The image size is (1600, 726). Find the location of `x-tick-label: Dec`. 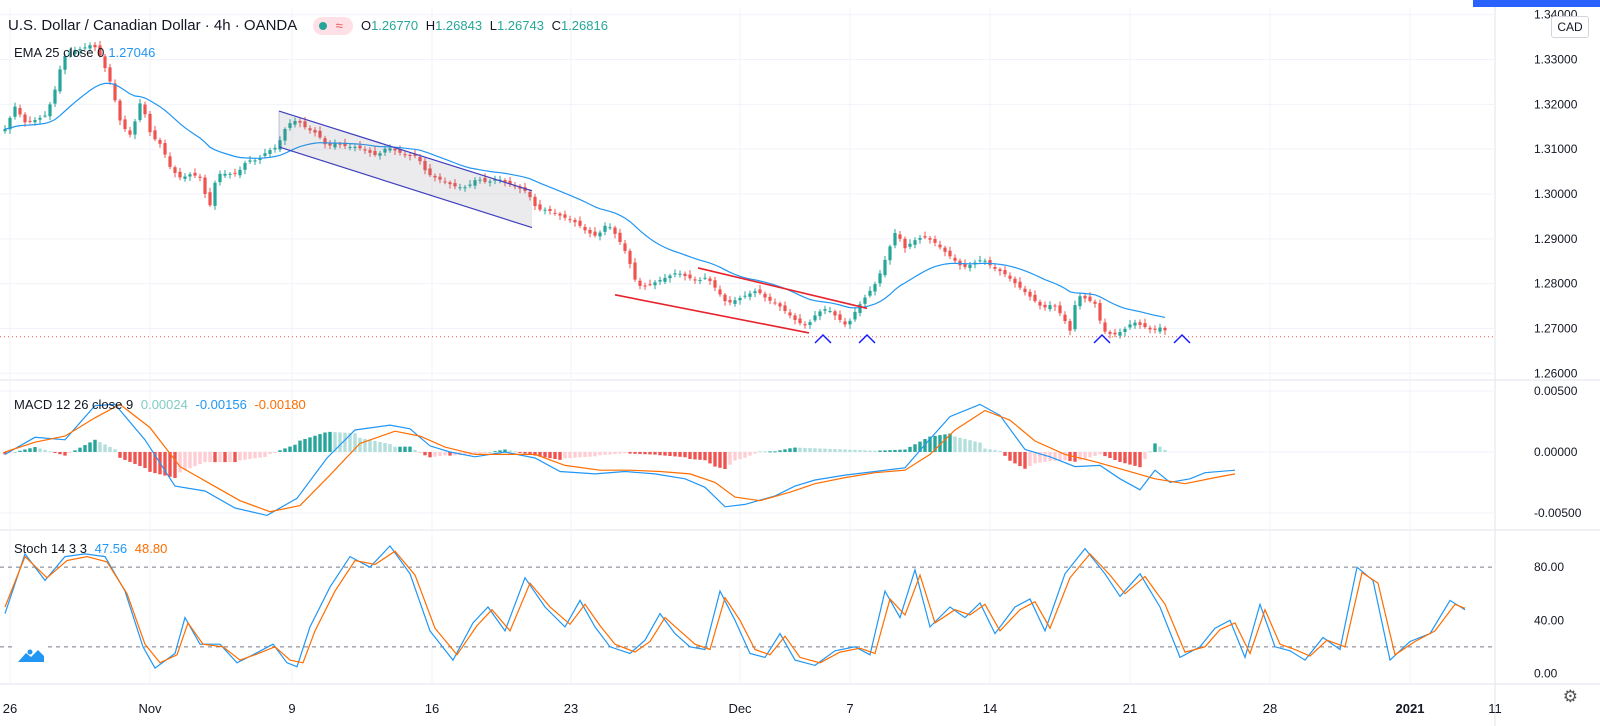

x-tick-label: Dec is located at coordinates (740, 708).